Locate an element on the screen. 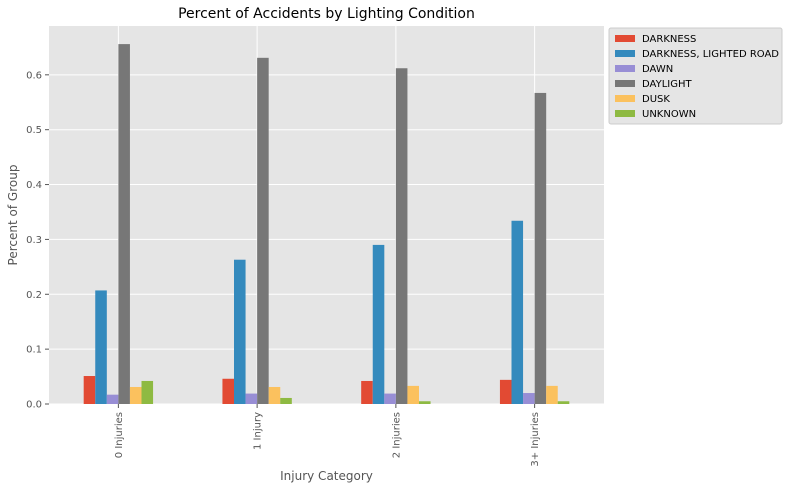 Image resolution: width=789 pixels, height=490 pixels. y-axis-ticks: 0.0 0.1 0.2 0.3 0.4 0.5 0.6 is located at coordinates (37, 240).